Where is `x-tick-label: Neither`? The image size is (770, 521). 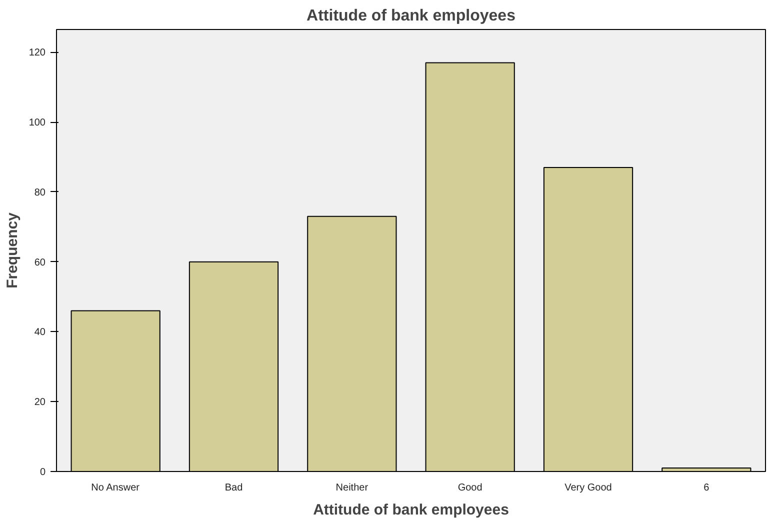
x-tick-label: Neither is located at coordinates (352, 488).